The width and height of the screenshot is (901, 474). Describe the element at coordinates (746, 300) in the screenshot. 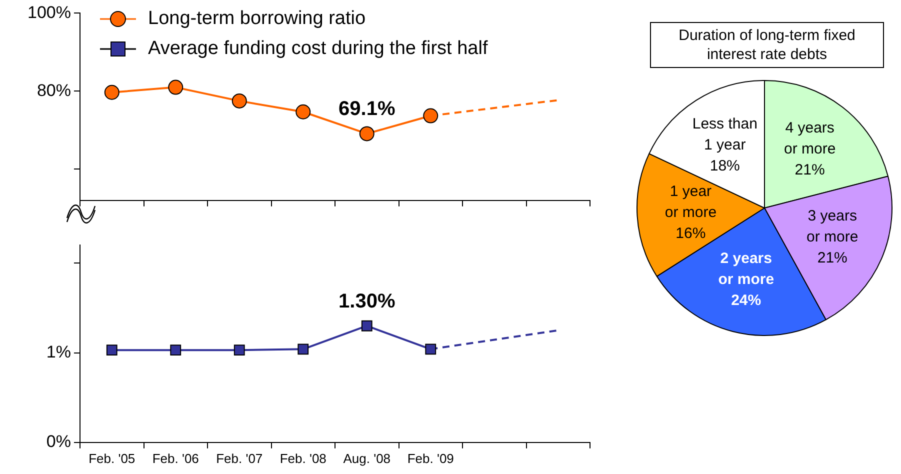

I see `data-label: 24%` at that location.